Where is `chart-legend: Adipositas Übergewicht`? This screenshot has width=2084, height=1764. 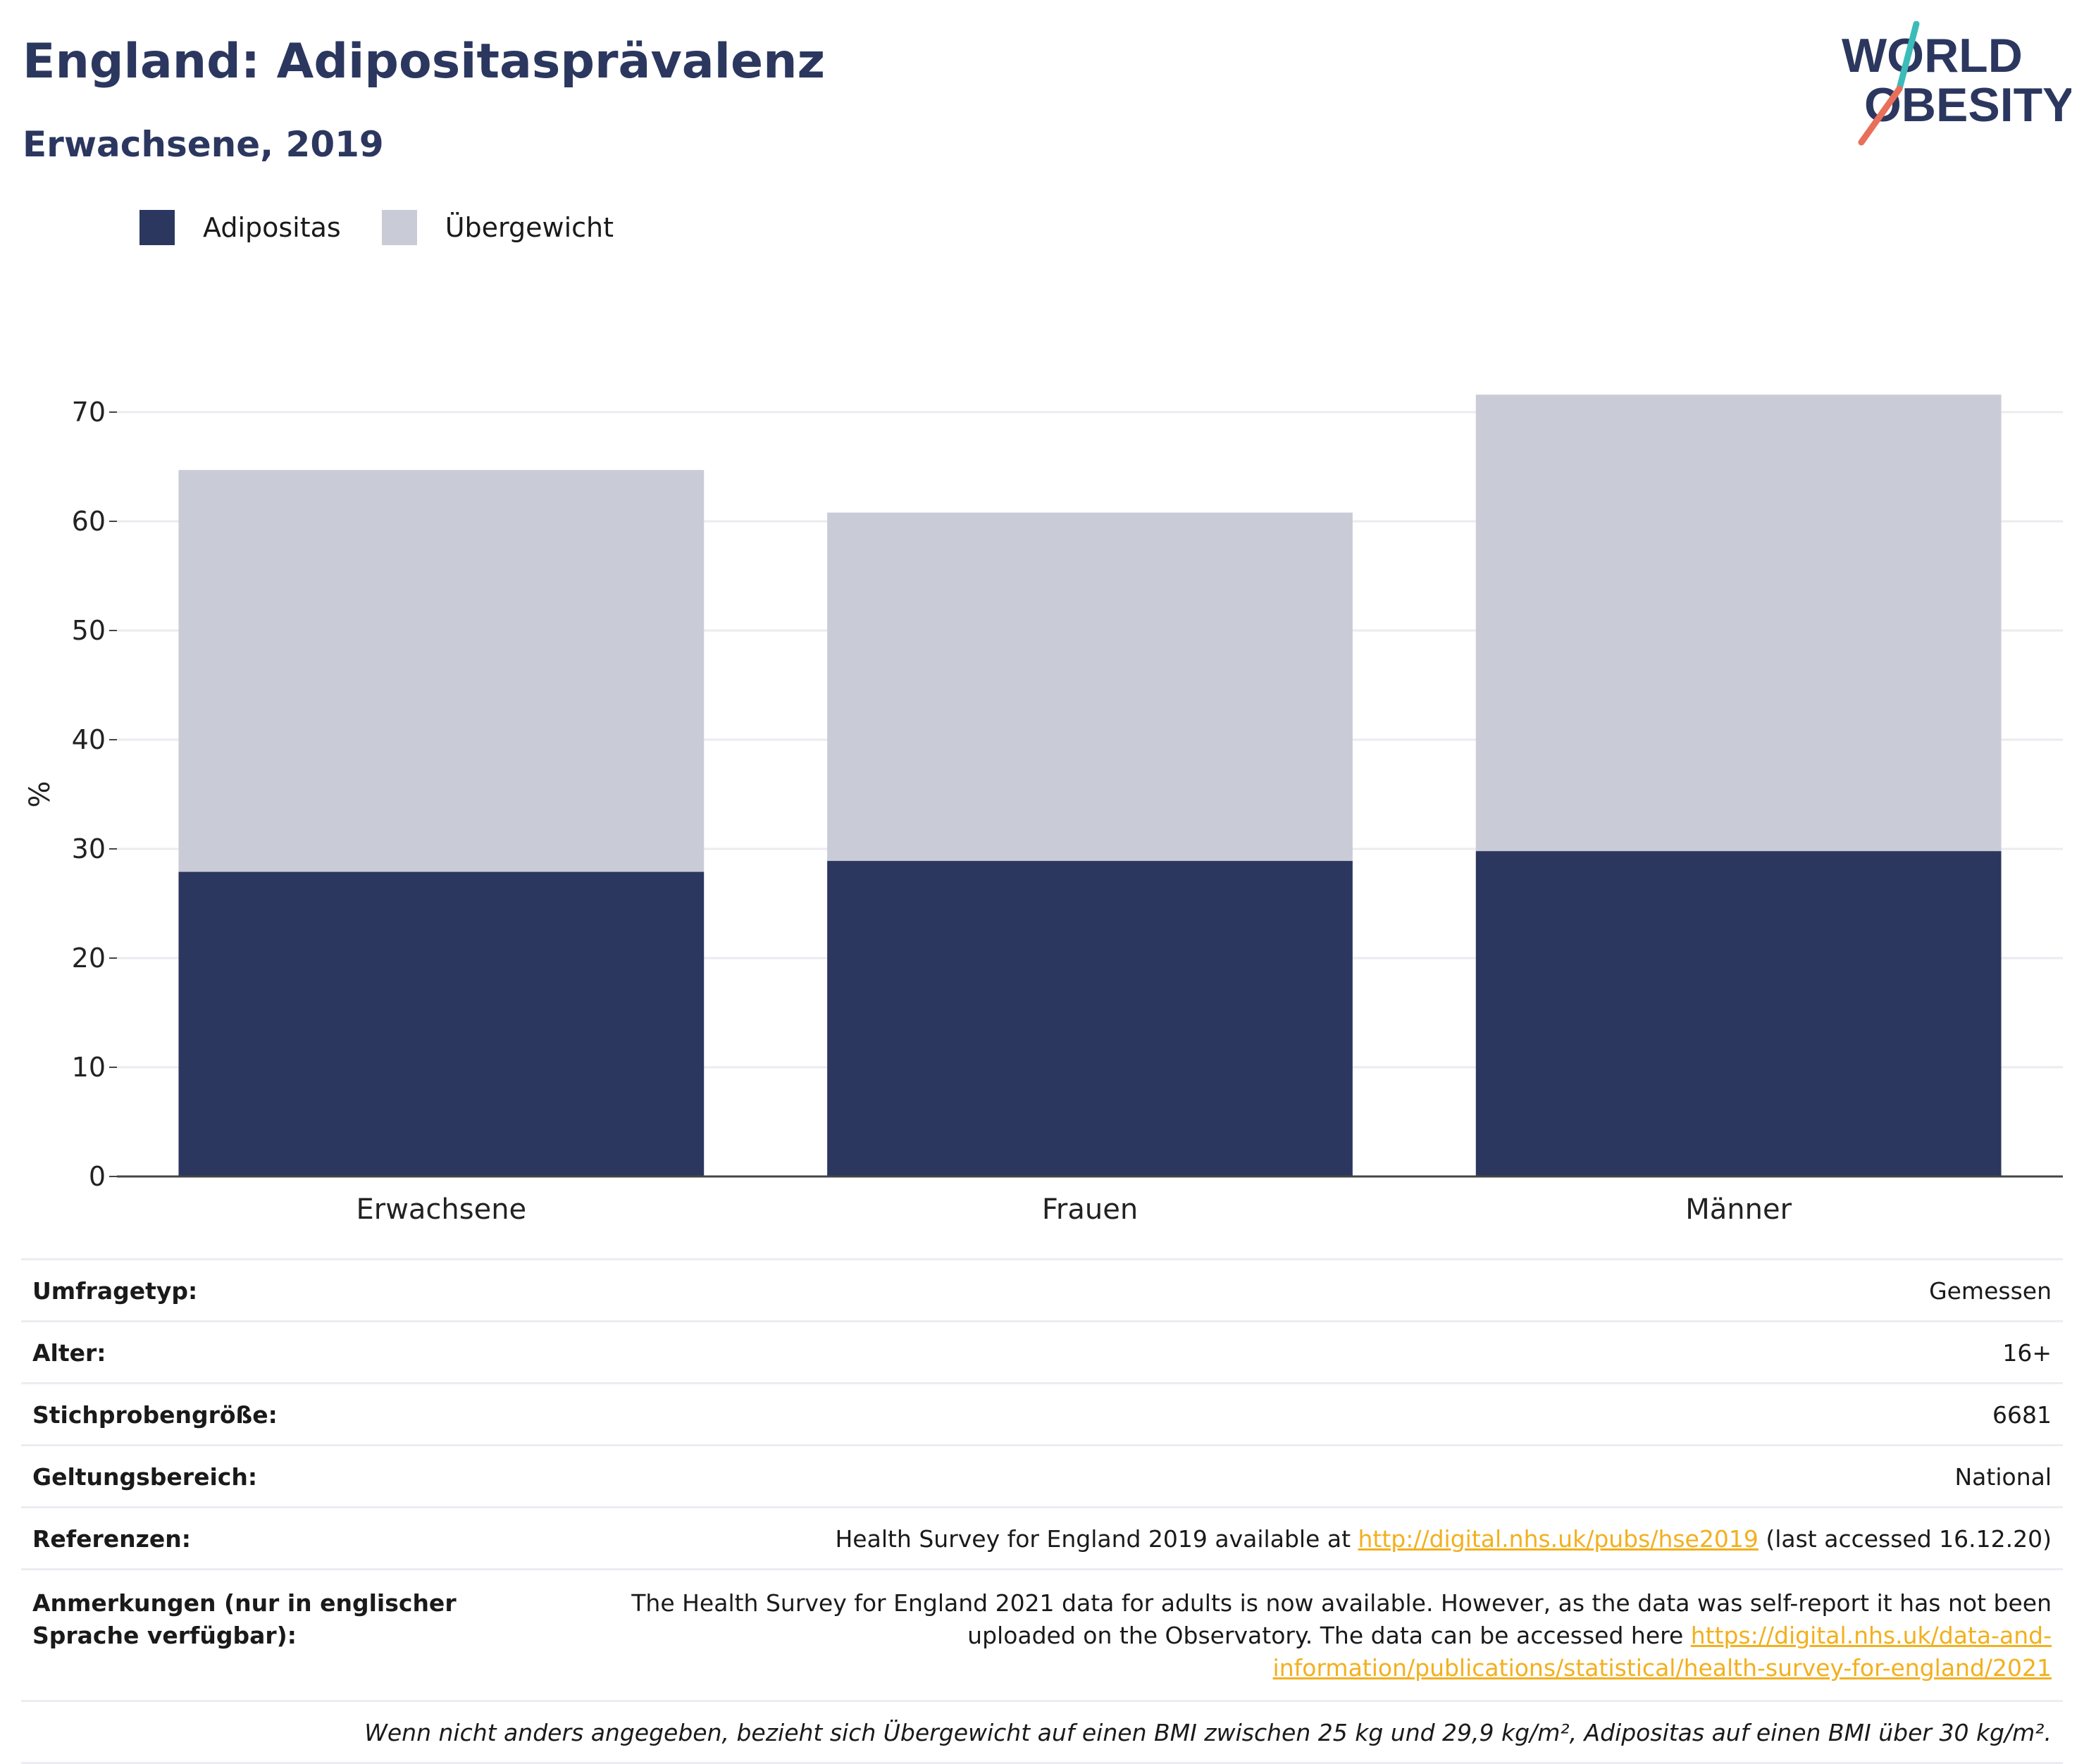
chart-legend: Adipositas Übergewicht is located at coordinates (397, 228).